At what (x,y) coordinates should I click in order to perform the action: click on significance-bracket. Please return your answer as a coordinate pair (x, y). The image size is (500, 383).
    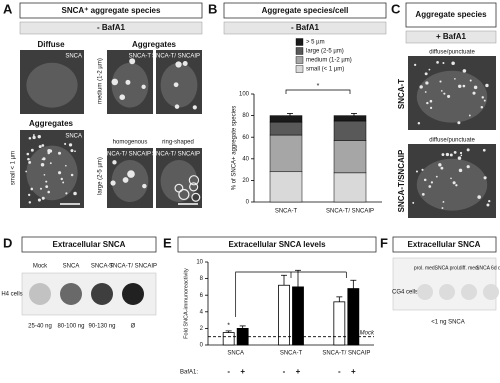
    Looking at the image, I should click on (318, 91).